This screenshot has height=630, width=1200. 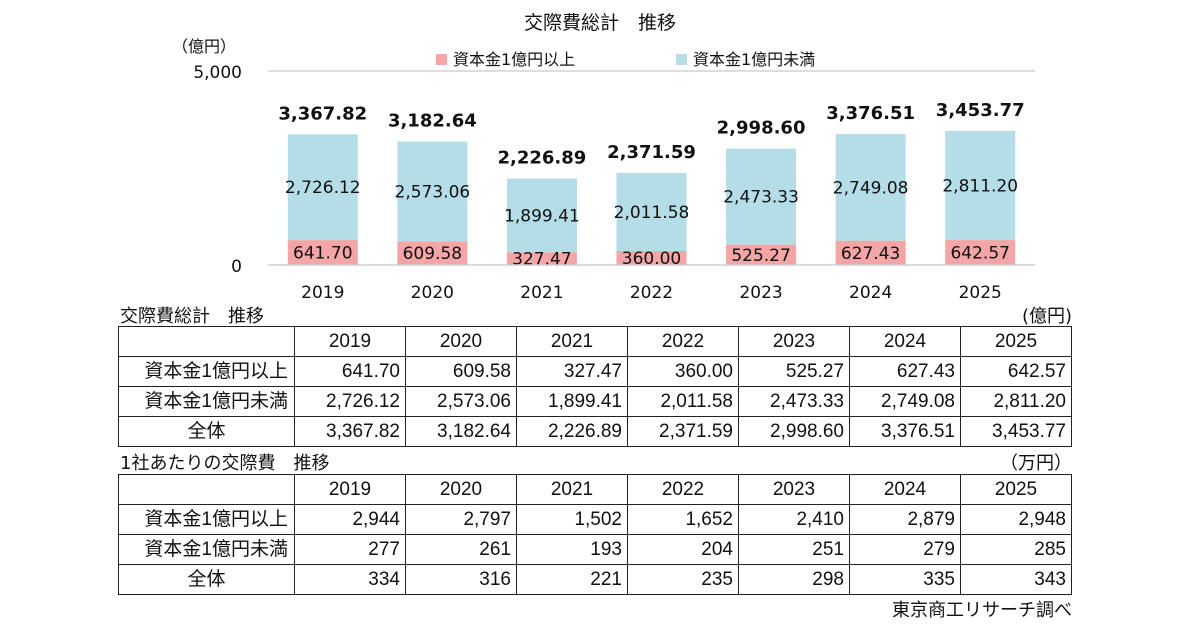 What do you see at coordinates (905, 579) in the screenshot?
I see `table-cell: 335` at bounding box center [905, 579].